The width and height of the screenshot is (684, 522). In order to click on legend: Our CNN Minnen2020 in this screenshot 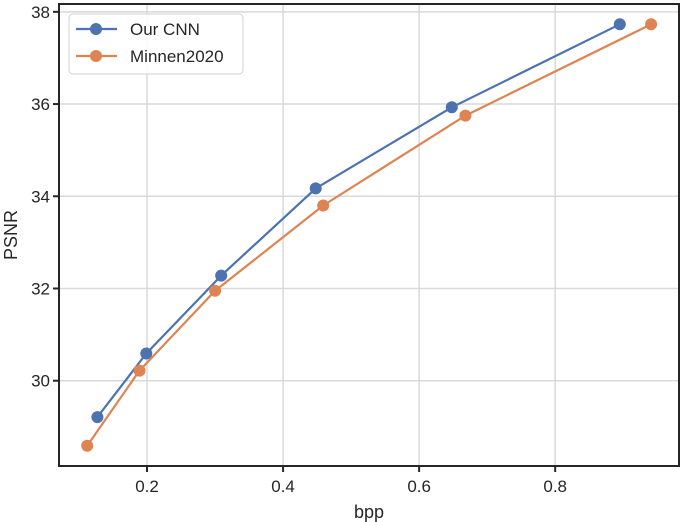, I will do `click(156, 44)`.